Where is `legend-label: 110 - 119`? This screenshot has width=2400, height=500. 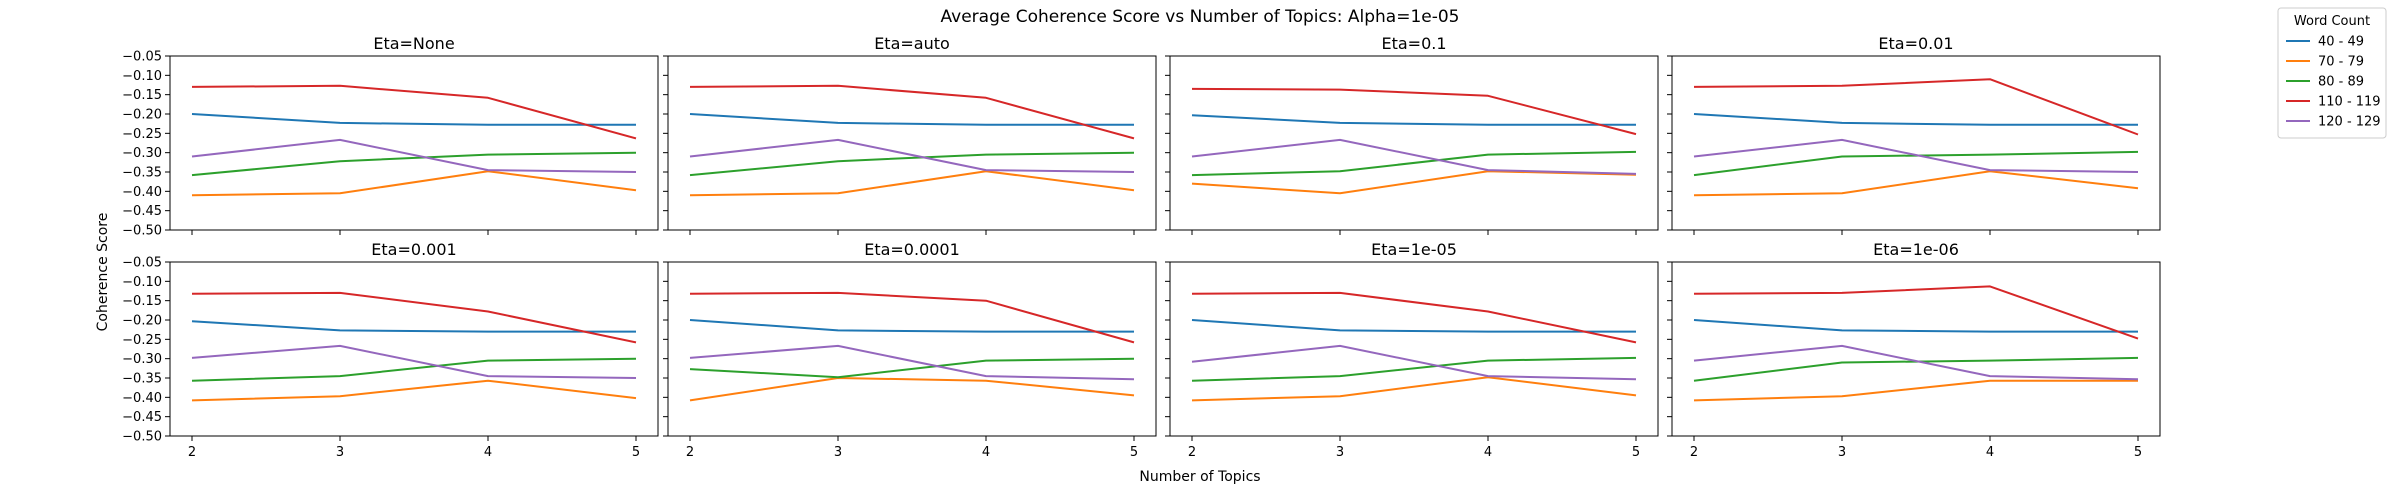
legend-label: 110 - 119 is located at coordinates (2349, 102).